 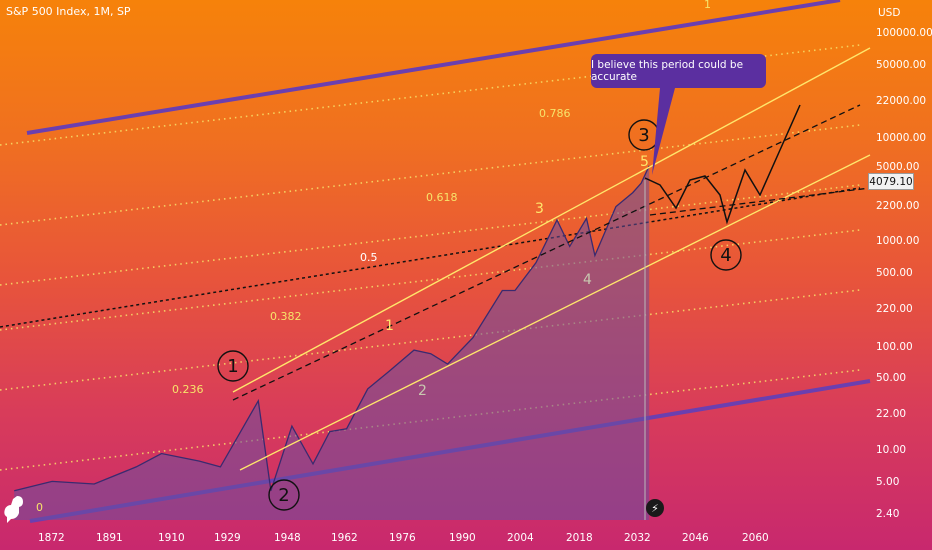 What do you see at coordinates (442, 197) in the screenshot?
I see `fib-label: 0.618` at bounding box center [442, 197].